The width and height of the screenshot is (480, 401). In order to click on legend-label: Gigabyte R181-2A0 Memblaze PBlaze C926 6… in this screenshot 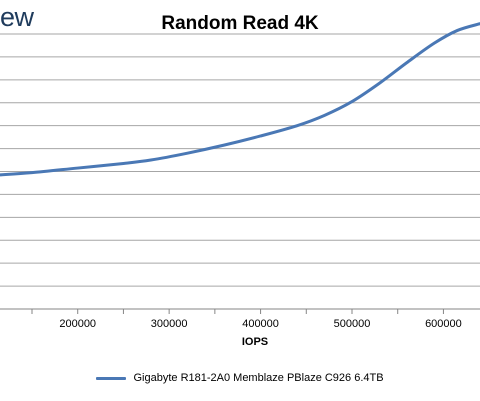, I will do `click(258, 378)`.